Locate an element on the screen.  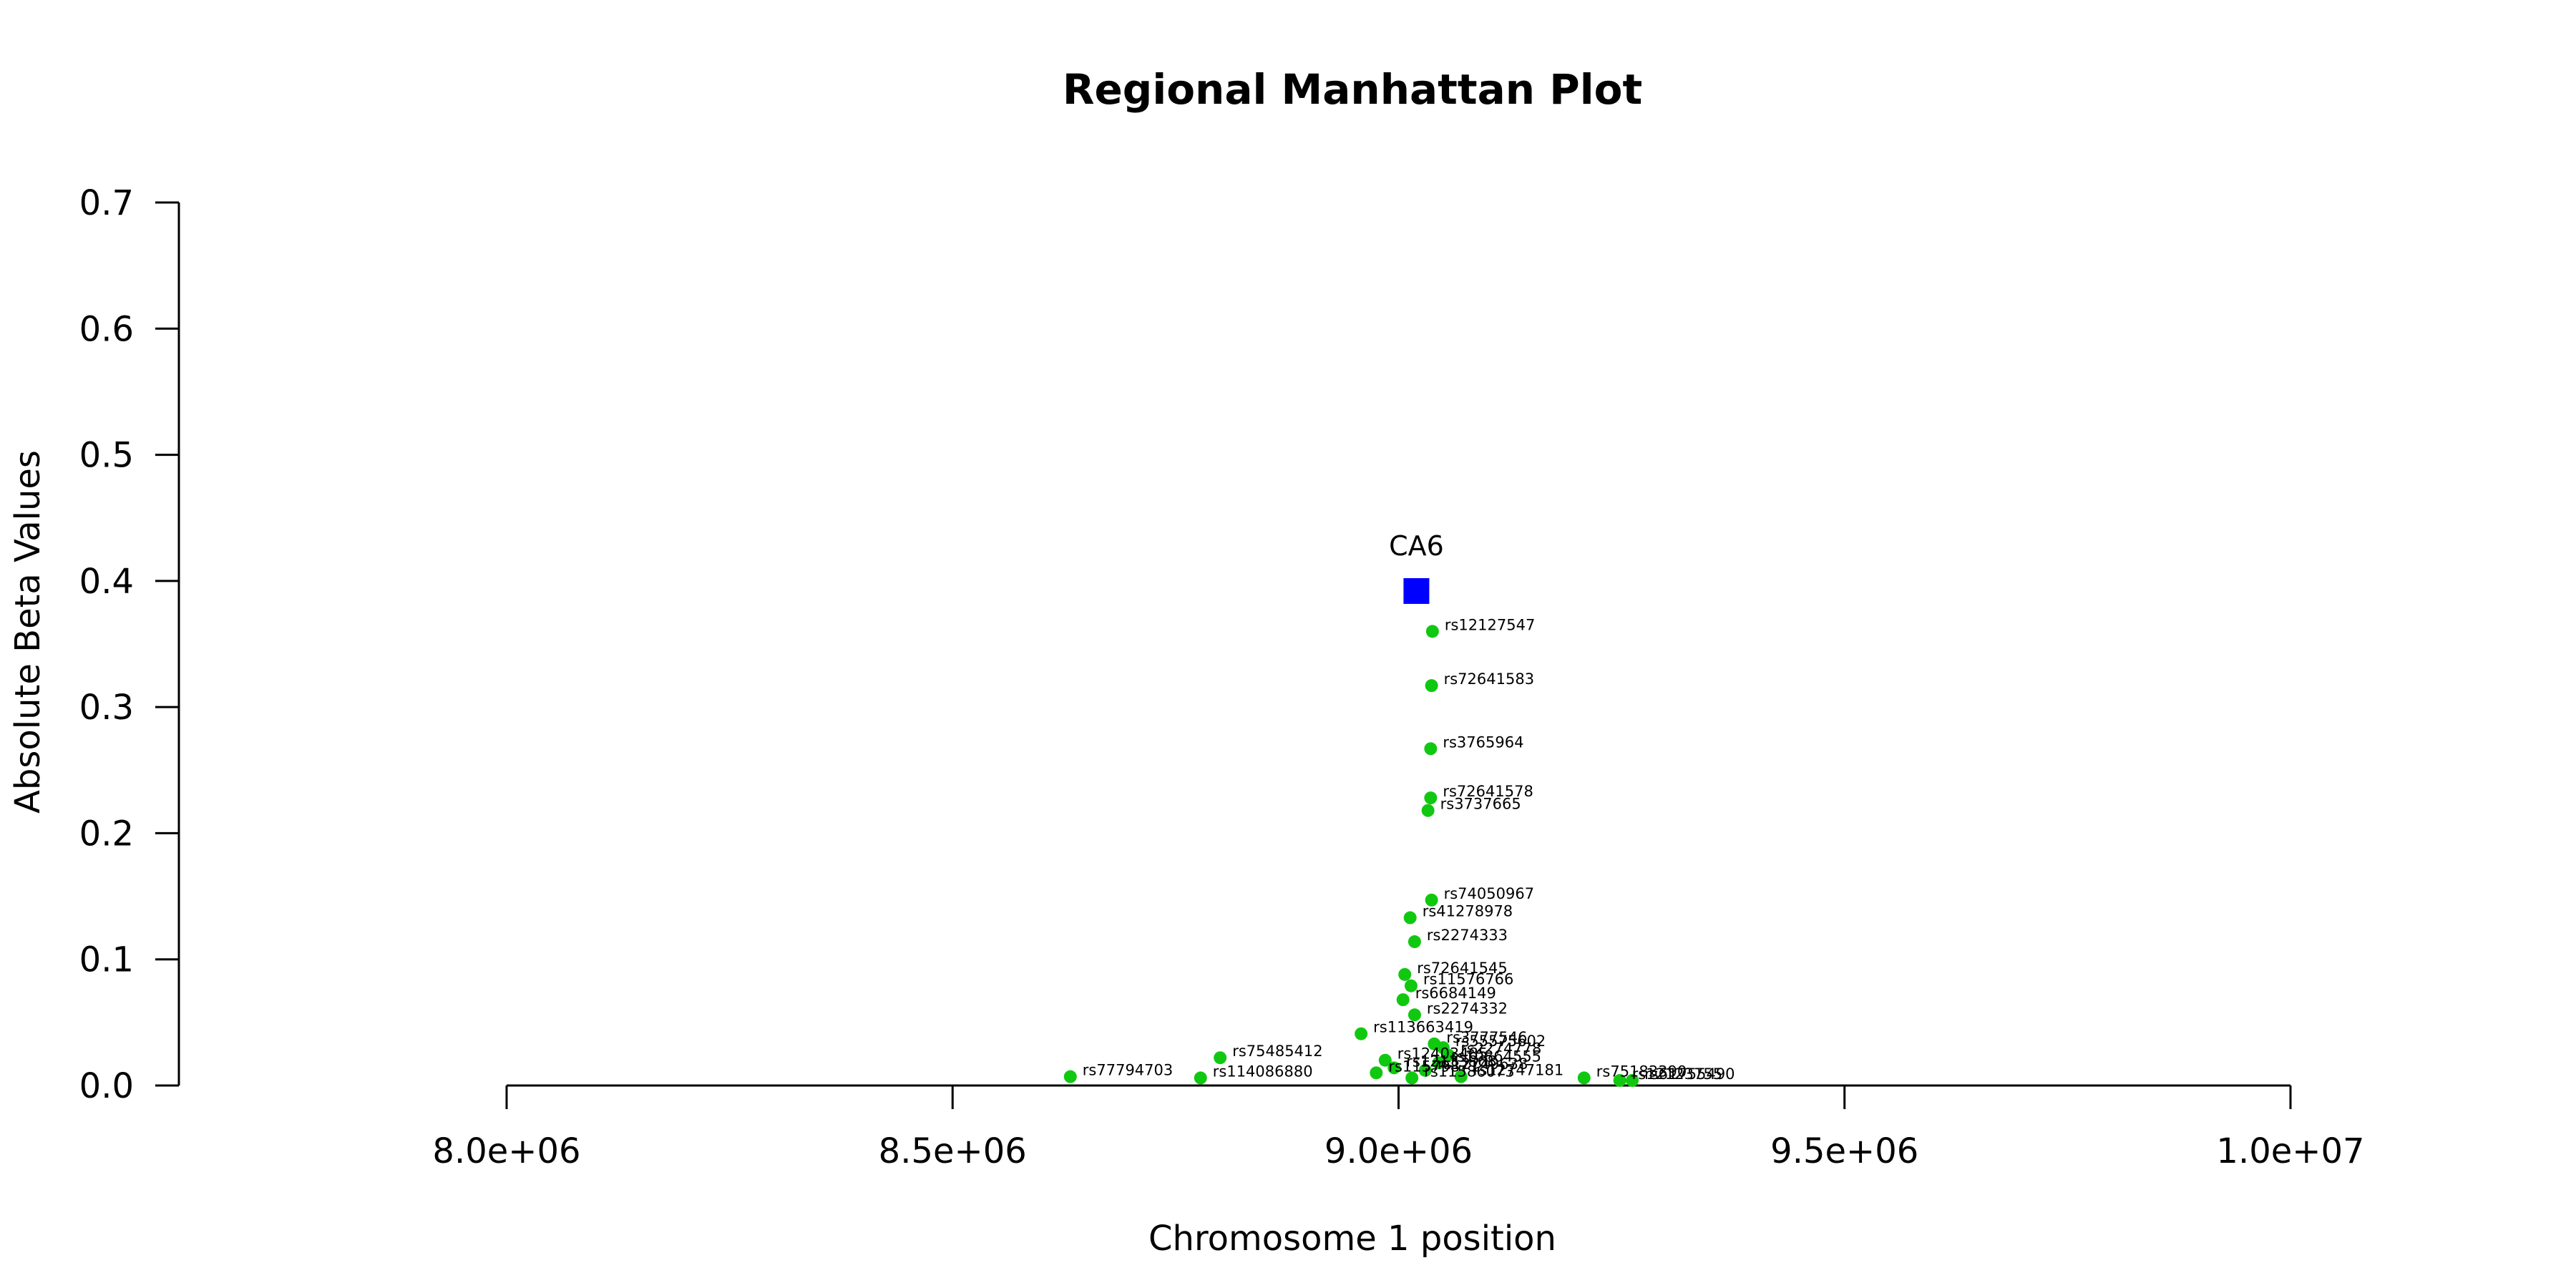
snp-label: rs10864555 is located at coordinates (1496, 1056).